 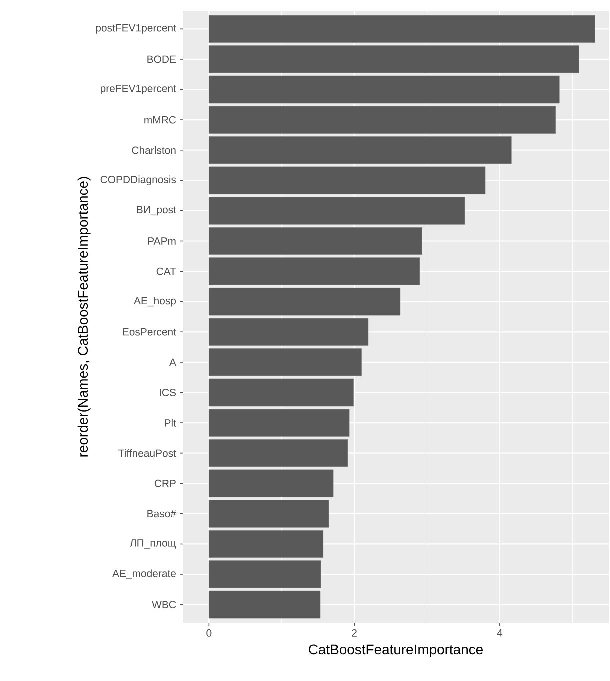 What do you see at coordinates (164, 605) in the screenshot?
I see `y-tick-label: WBC` at bounding box center [164, 605].